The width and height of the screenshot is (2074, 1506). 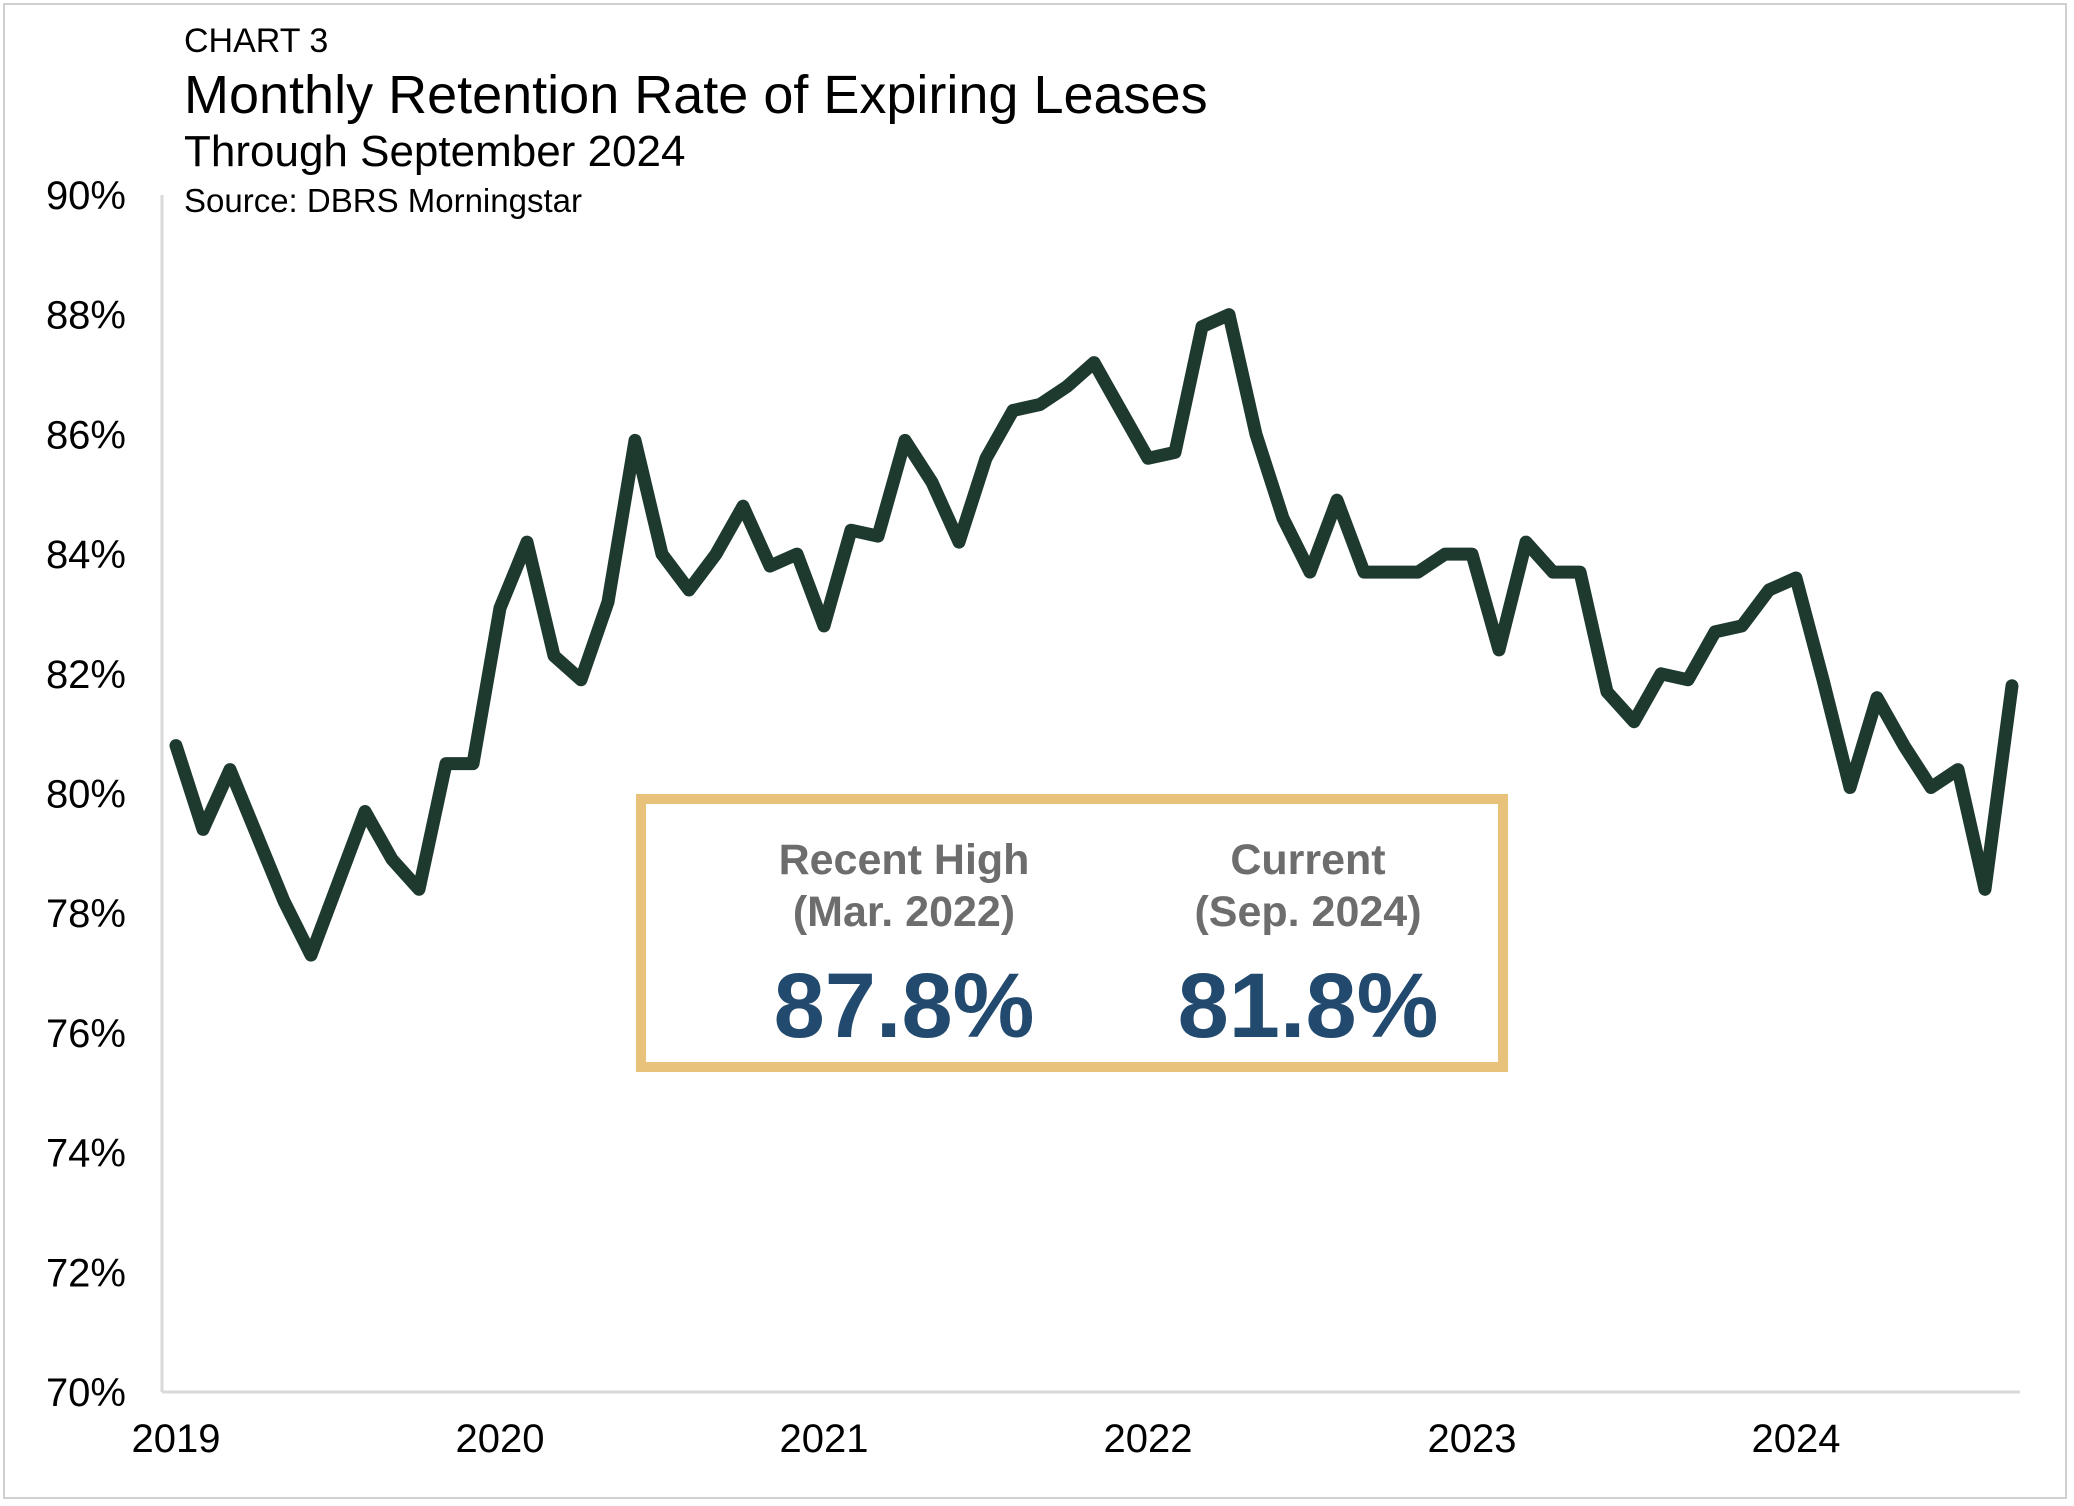 What do you see at coordinates (904, 860) in the screenshot?
I see `recent-high-label: Recent High` at bounding box center [904, 860].